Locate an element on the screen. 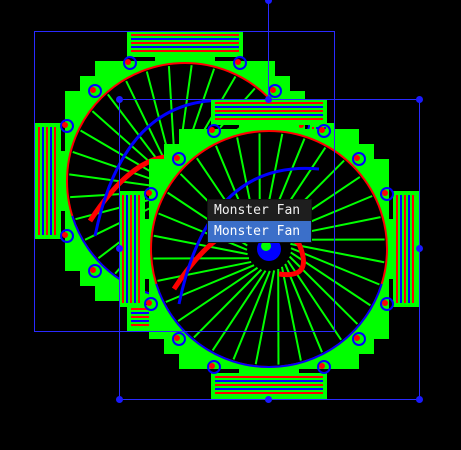 The width and height of the screenshot is (461, 450). sprite-context-menu: Monster Fan Monster Fan is located at coordinates (259, 221).